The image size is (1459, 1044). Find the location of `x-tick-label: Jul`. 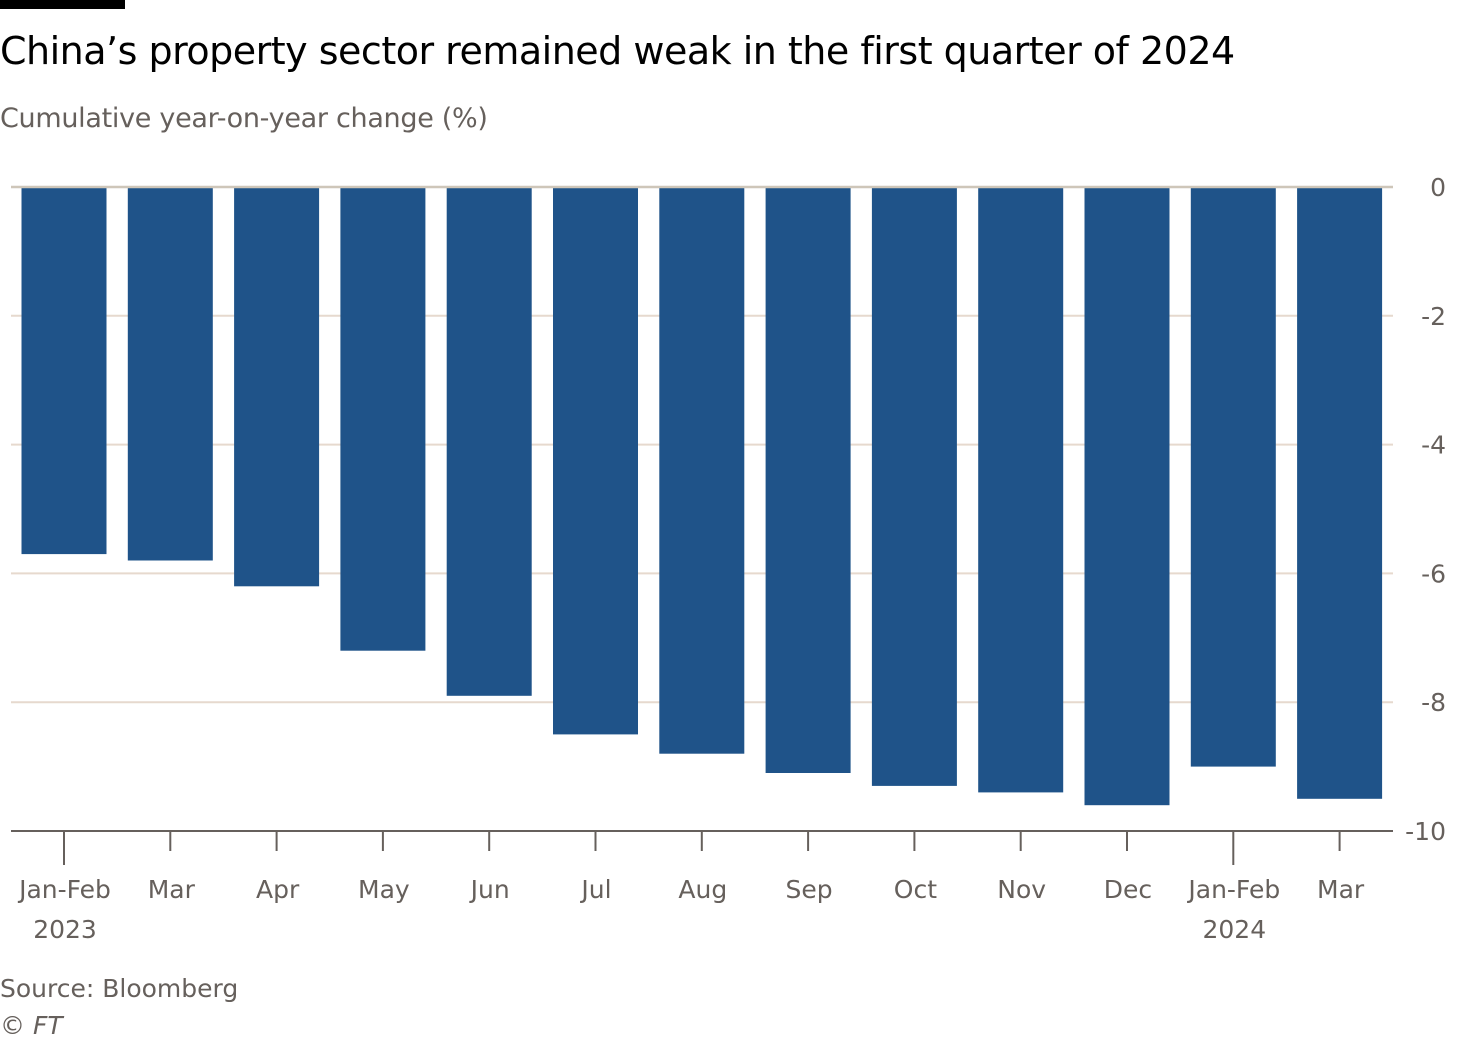

x-tick-label: Jul is located at coordinates (595, 889).